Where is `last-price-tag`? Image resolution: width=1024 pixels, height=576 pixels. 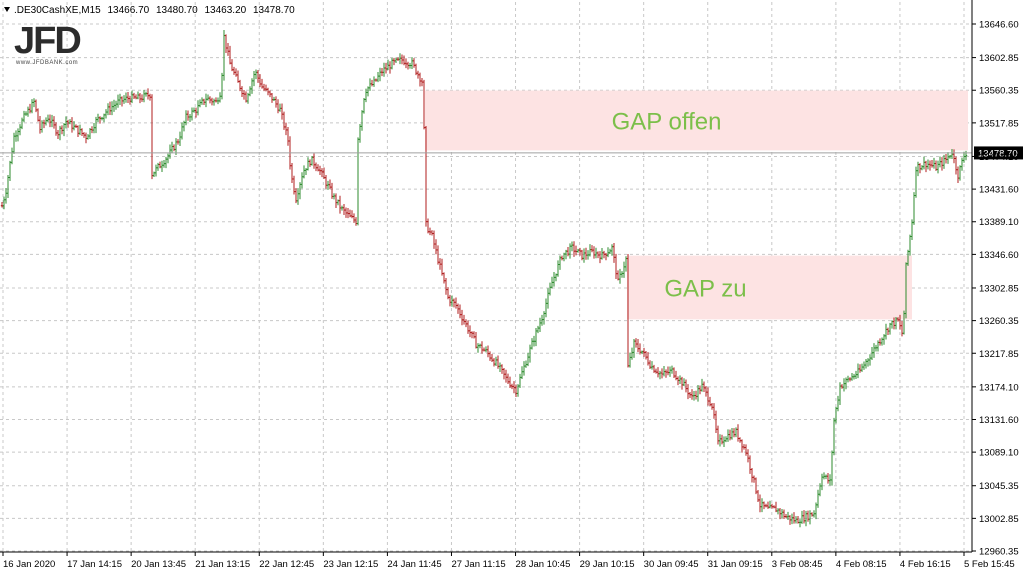 last-price-tag is located at coordinates (998, 153).